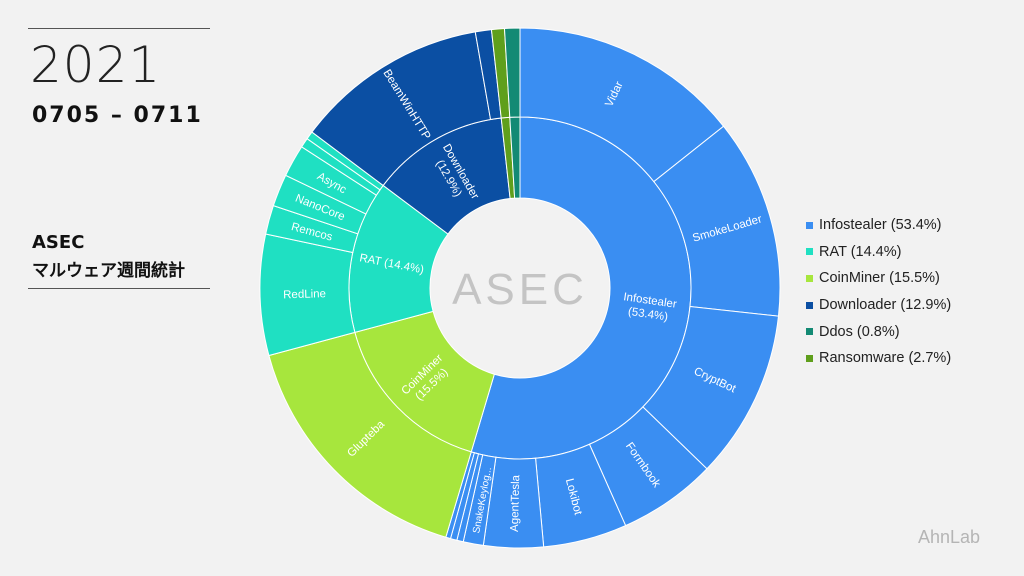 The image size is (1024, 576). What do you see at coordinates (885, 305) in the screenshot?
I see `legend-label: Downloader (12.9%)` at bounding box center [885, 305].